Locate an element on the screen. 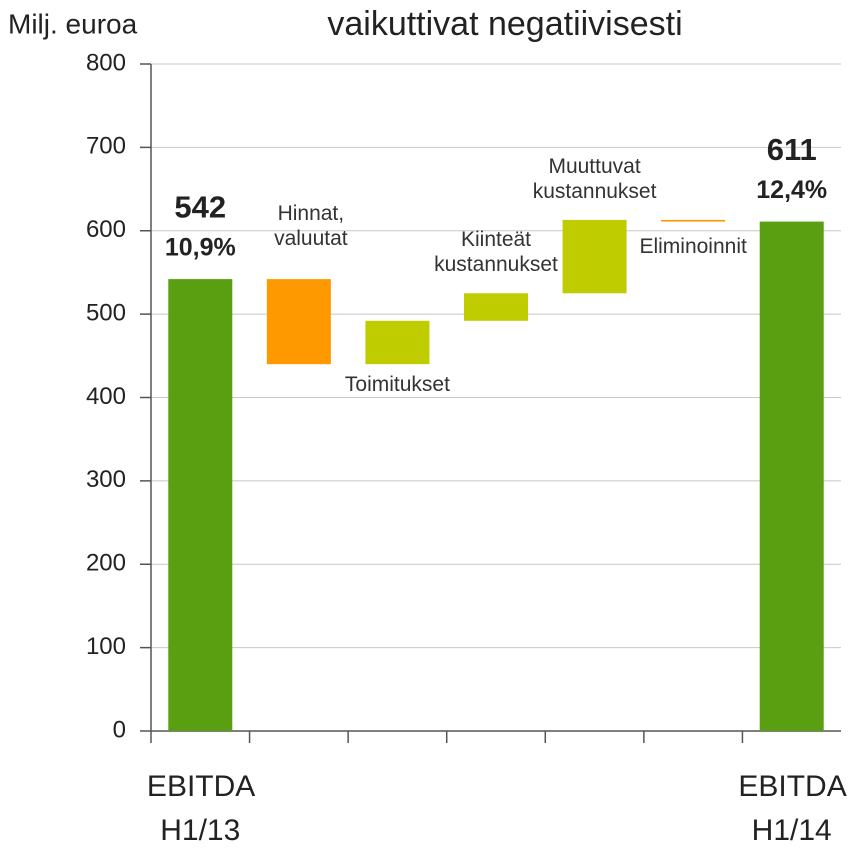 The width and height of the screenshot is (863, 849). bar-label: Hinnat, valuutat is located at coordinates (311, 226).